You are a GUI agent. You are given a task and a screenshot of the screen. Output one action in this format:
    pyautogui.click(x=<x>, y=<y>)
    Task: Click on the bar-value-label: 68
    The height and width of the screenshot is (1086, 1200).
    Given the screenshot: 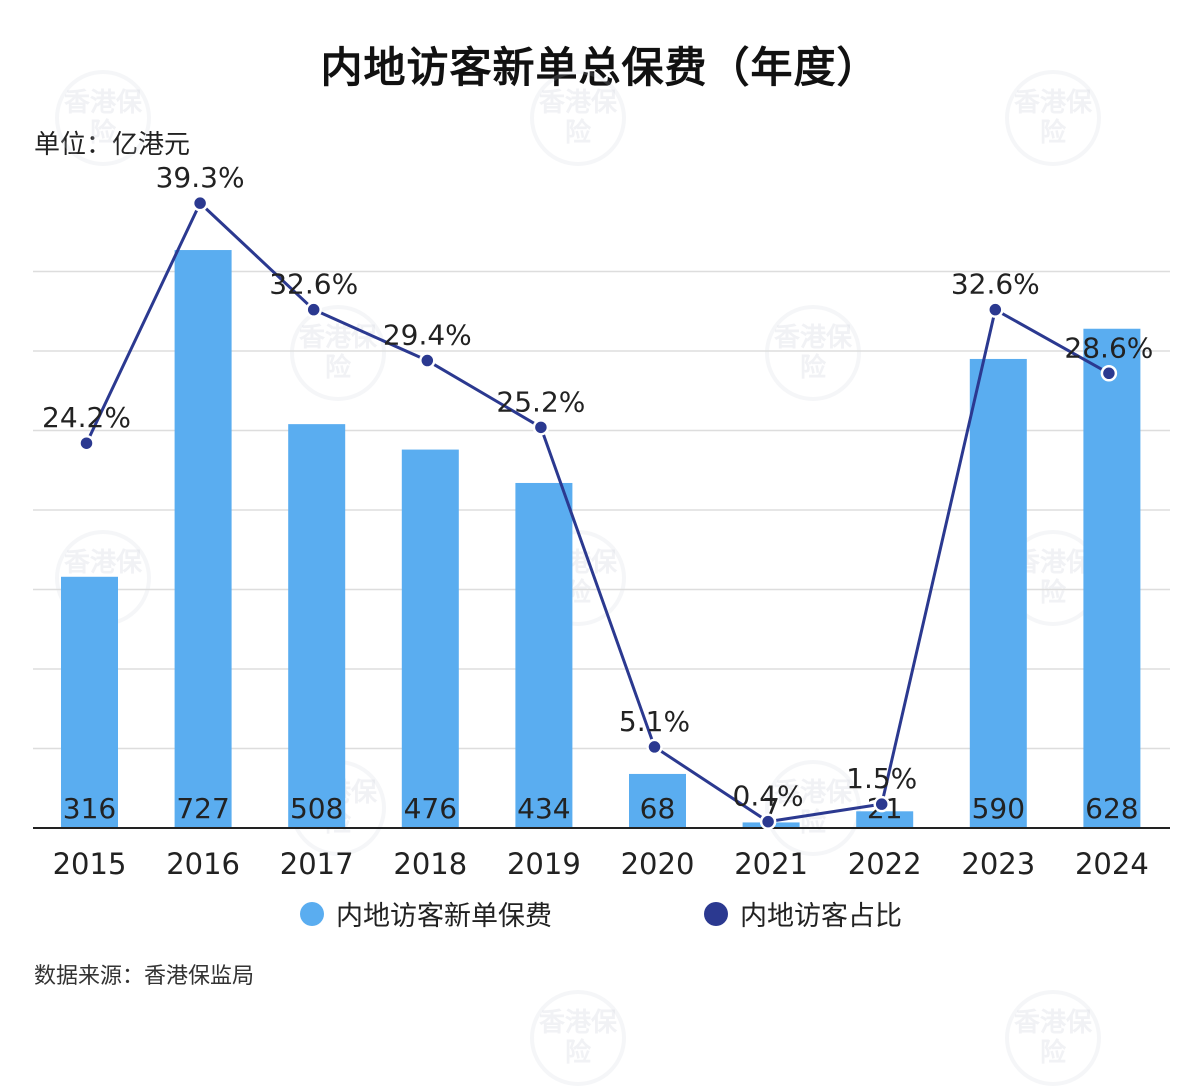 What is the action you would take?
    pyautogui.click(x=658, y=808)
    